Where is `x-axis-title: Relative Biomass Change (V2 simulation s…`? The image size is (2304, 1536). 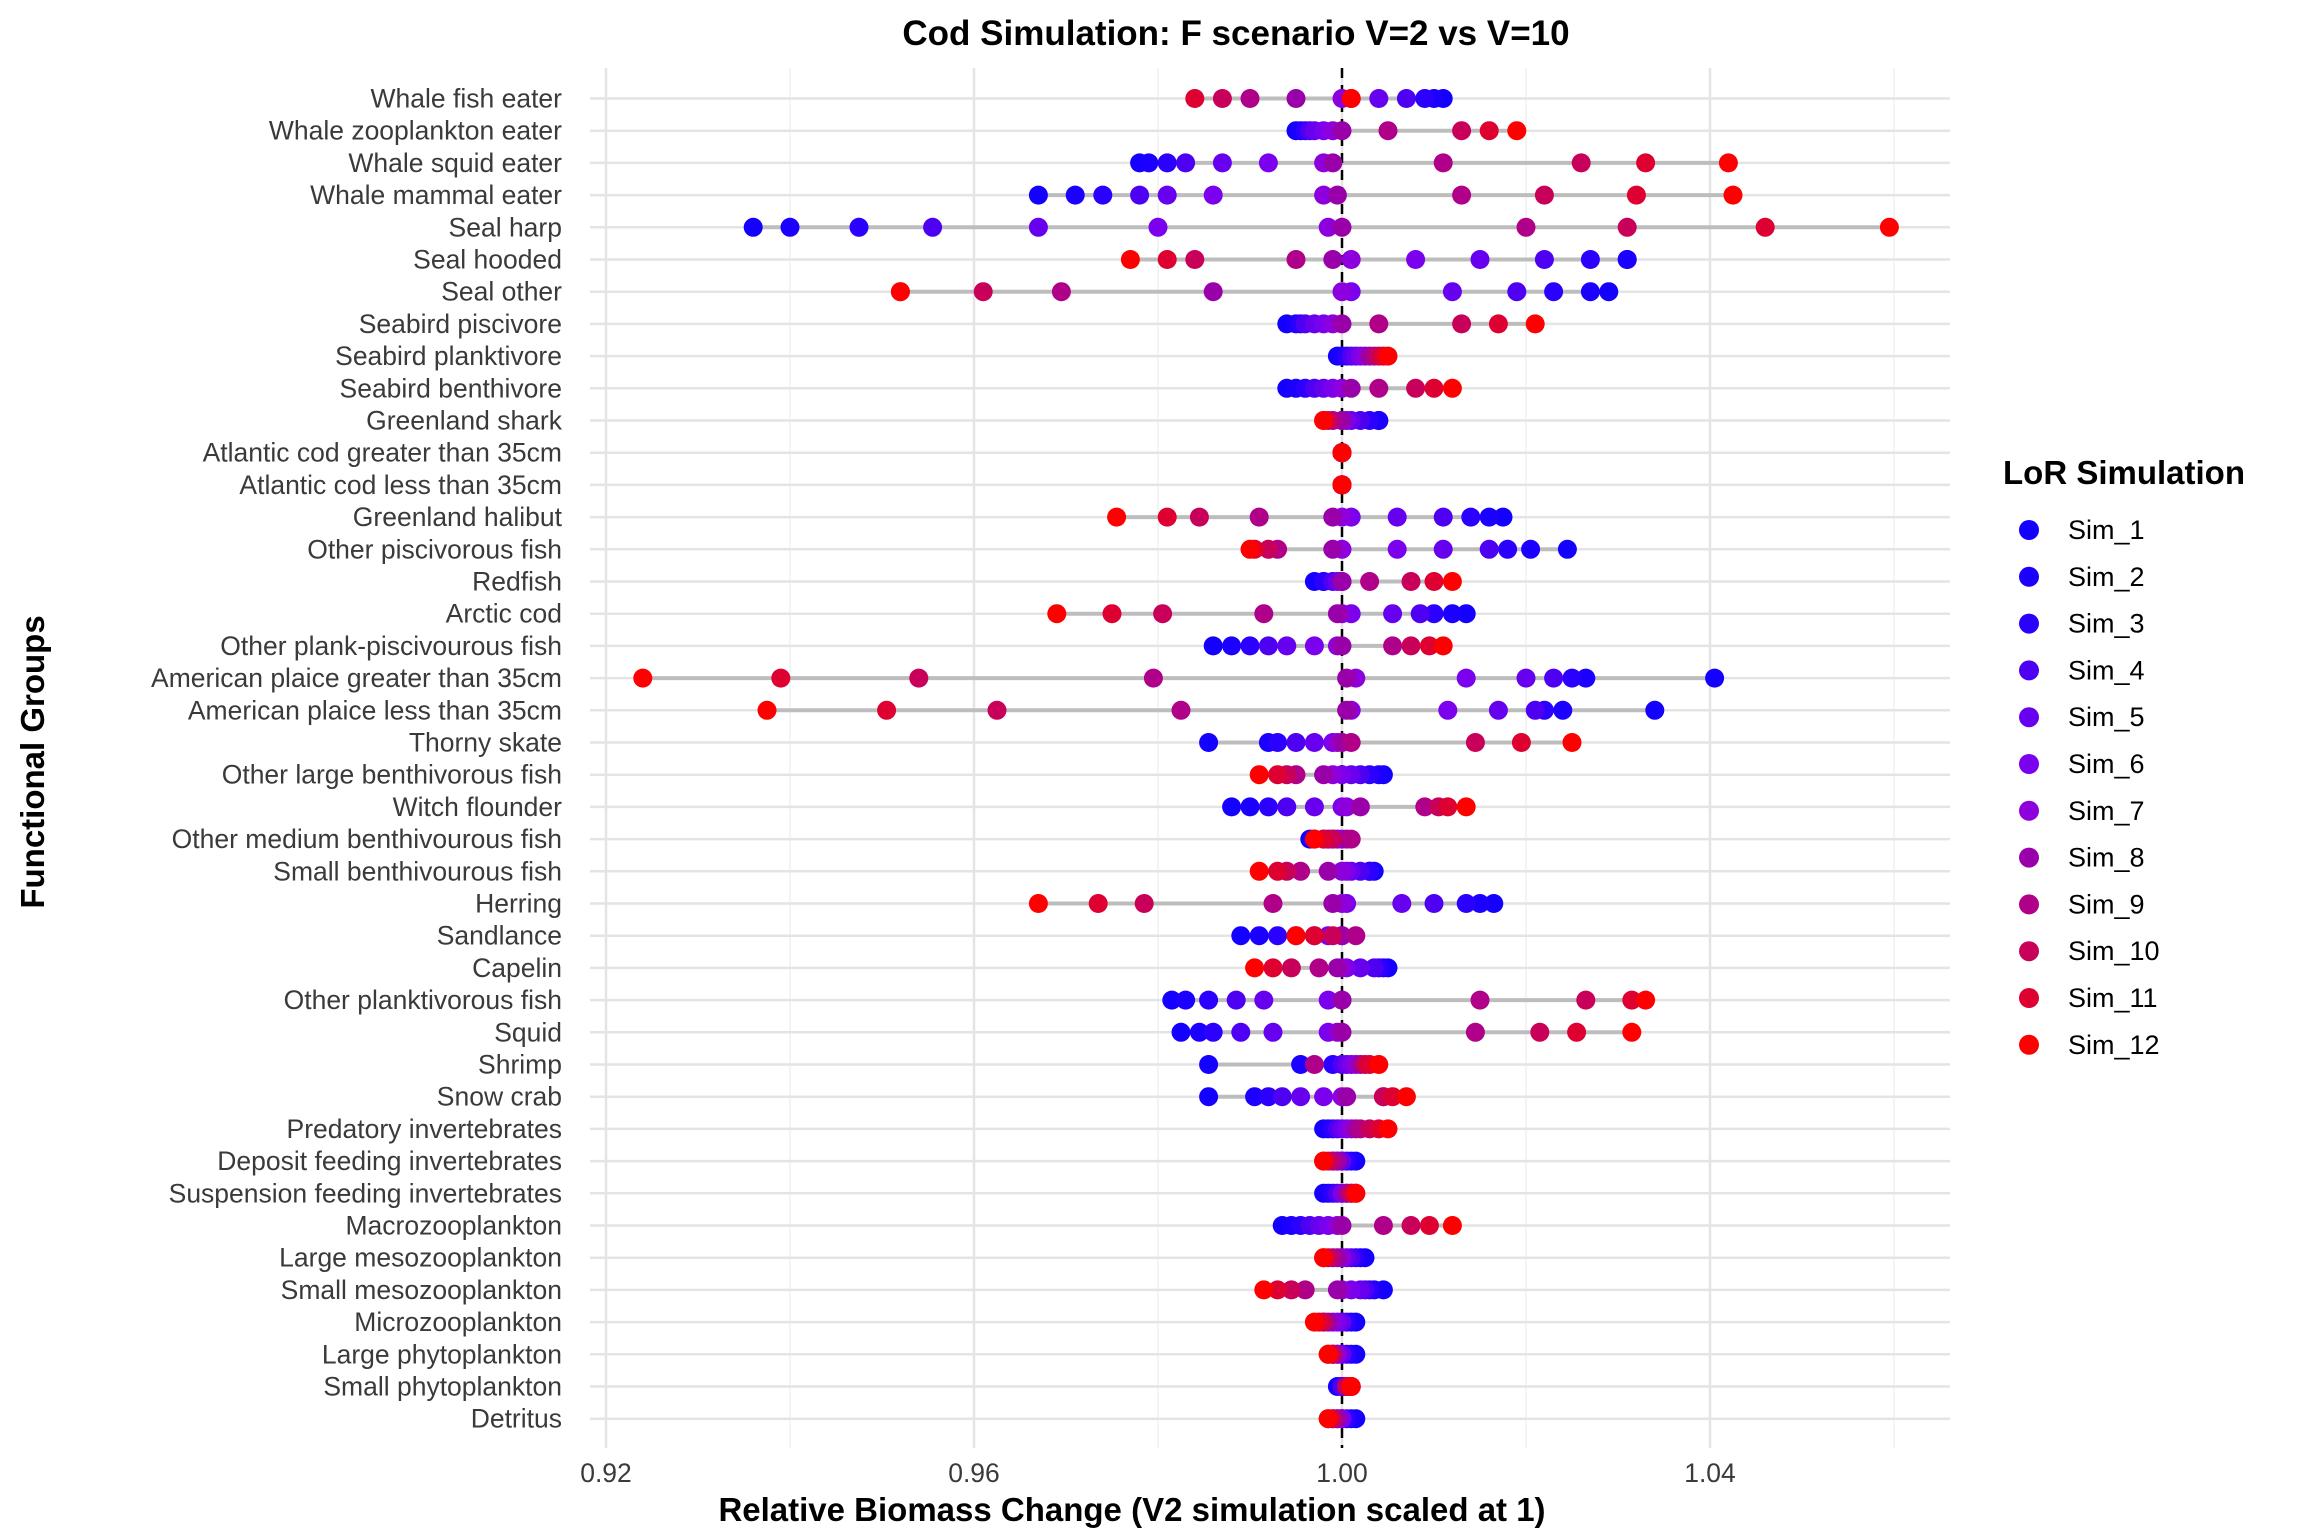 x-axis-title: Relative Biomass Change (V2 simulation s… is located at coordinates (1131, 1509).